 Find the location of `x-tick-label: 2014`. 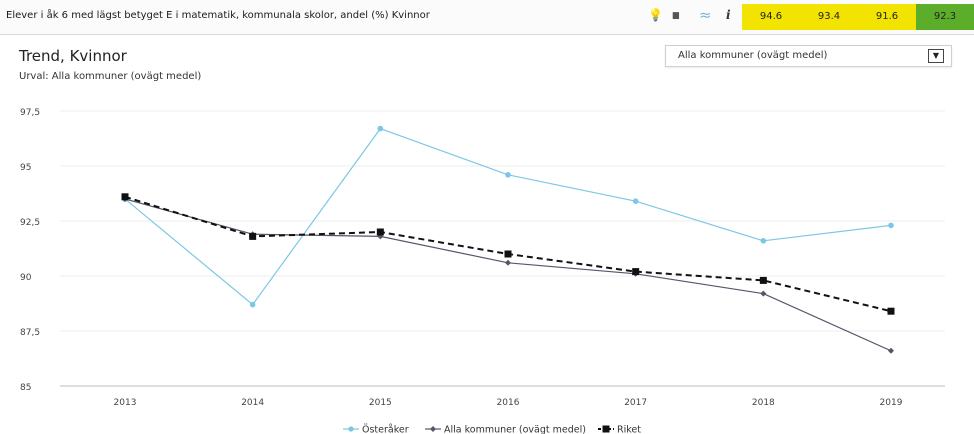

x-tick-label: 2014 is located at coordinates (252, 403).